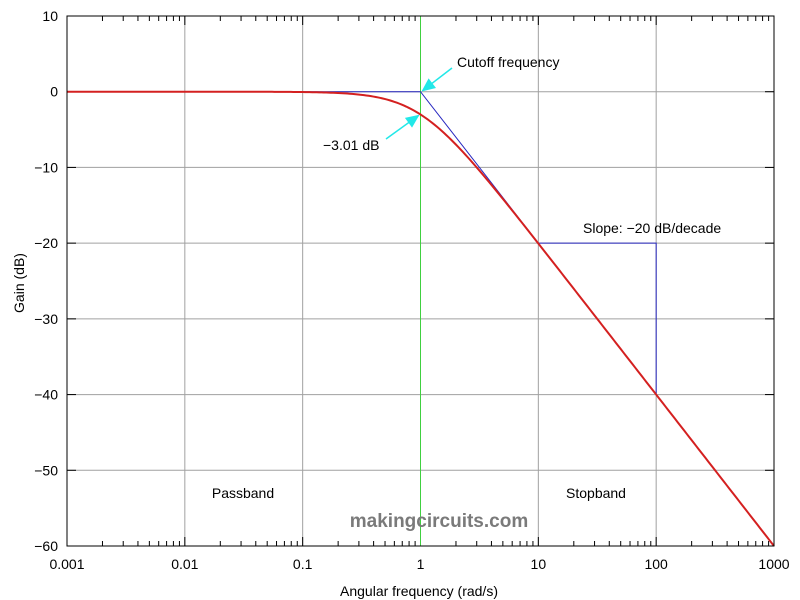 This screenshot has height=600, width=800. I want to click on y-tick-label: −60, so click(46, 546).